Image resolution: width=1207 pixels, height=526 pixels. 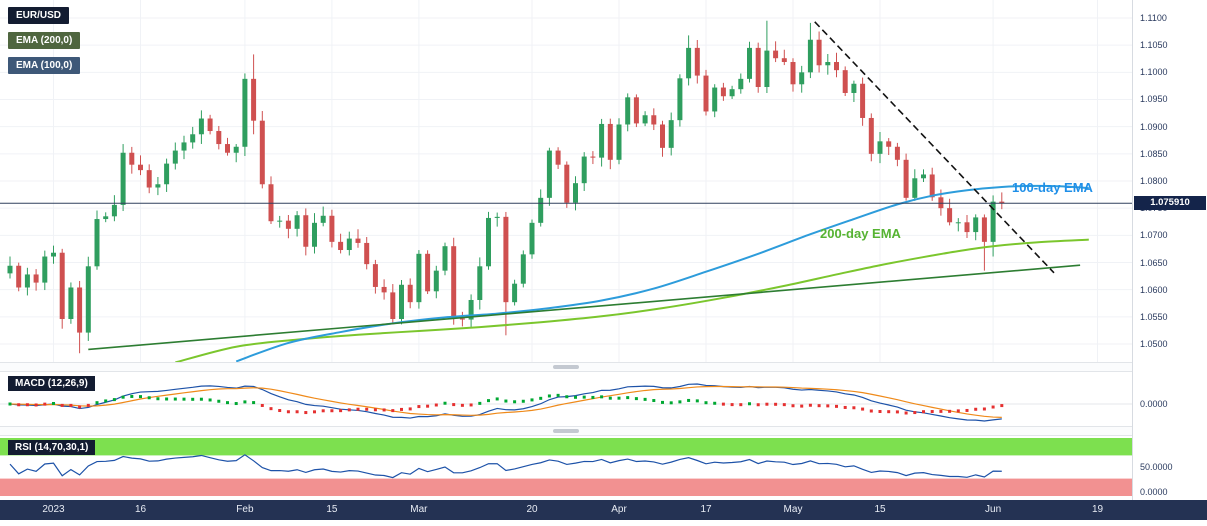 I want to click on axis-tick-label: 1.0850, so click(x=1154, y=153).